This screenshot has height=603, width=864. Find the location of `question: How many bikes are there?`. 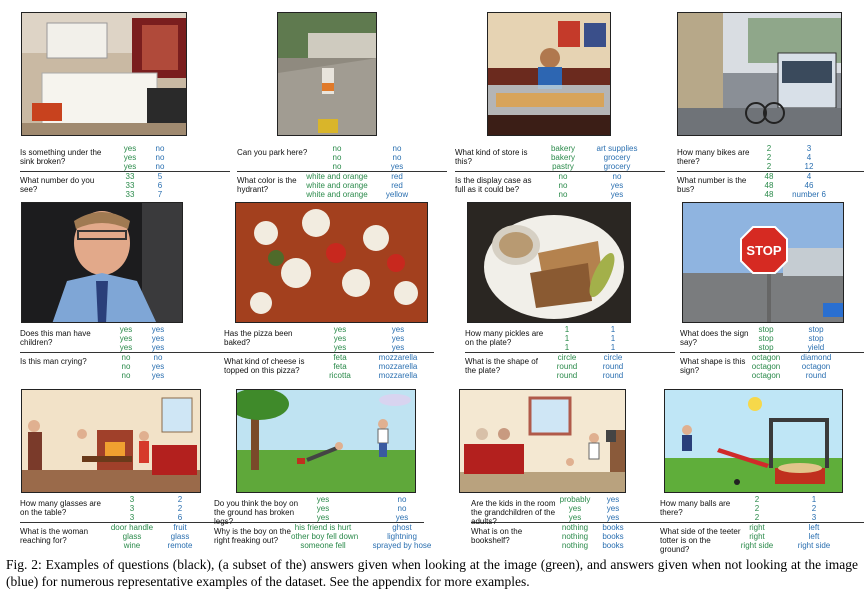

question: How many bikes are there? is located at coordinates (713, 157).